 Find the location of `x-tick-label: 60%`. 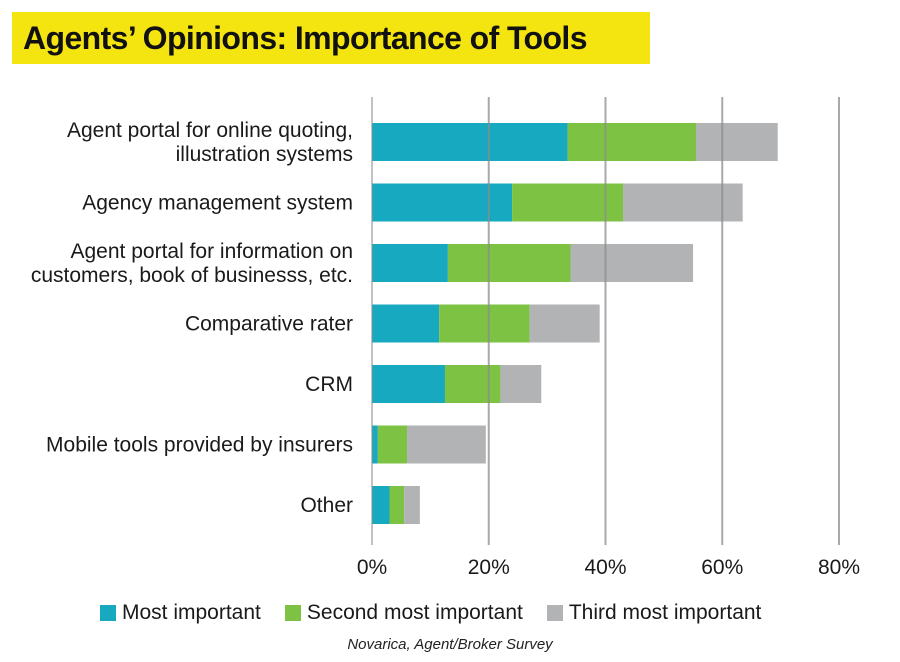

x-tick-label: 60% is located at coordinates (722, 567).